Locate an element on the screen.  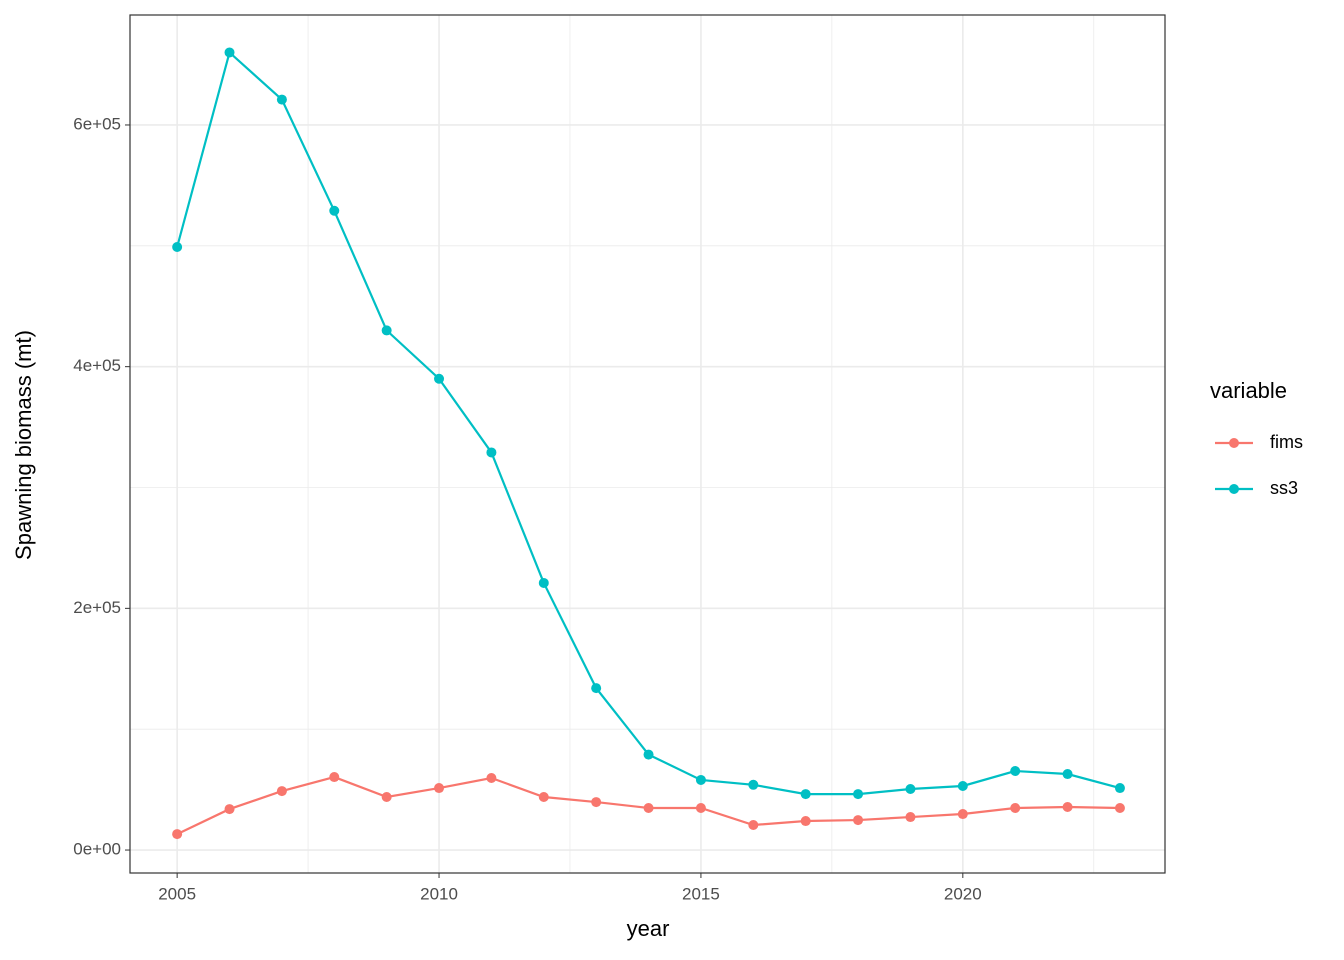
x-tick-label: 2015 is located at coordinates (701, 893).